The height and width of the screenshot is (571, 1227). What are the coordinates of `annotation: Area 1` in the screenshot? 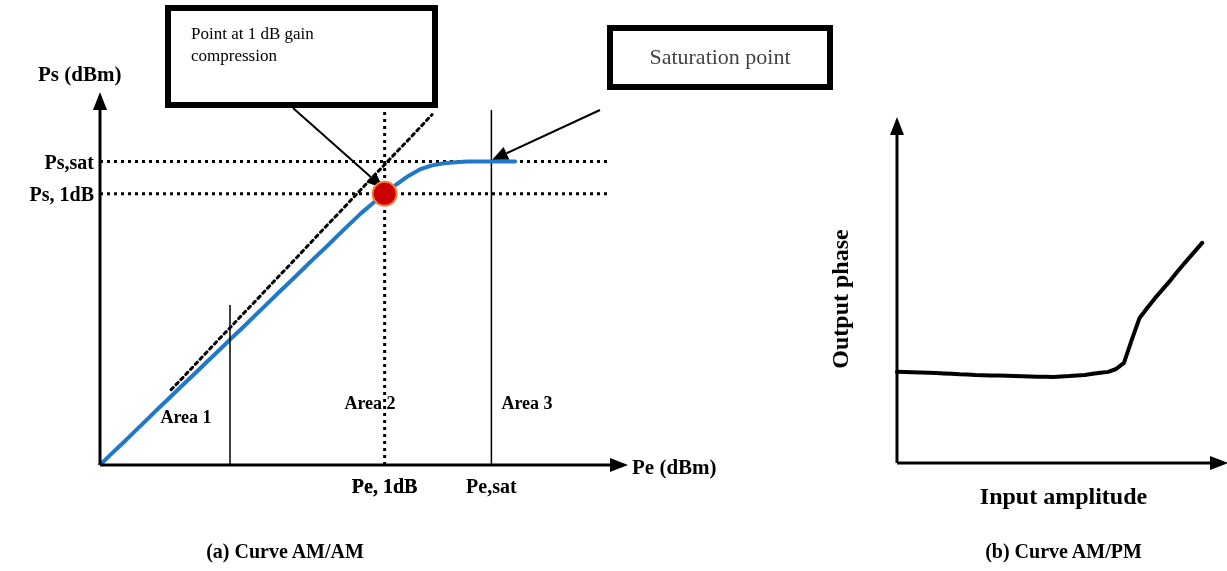 It's located at (186, 417).